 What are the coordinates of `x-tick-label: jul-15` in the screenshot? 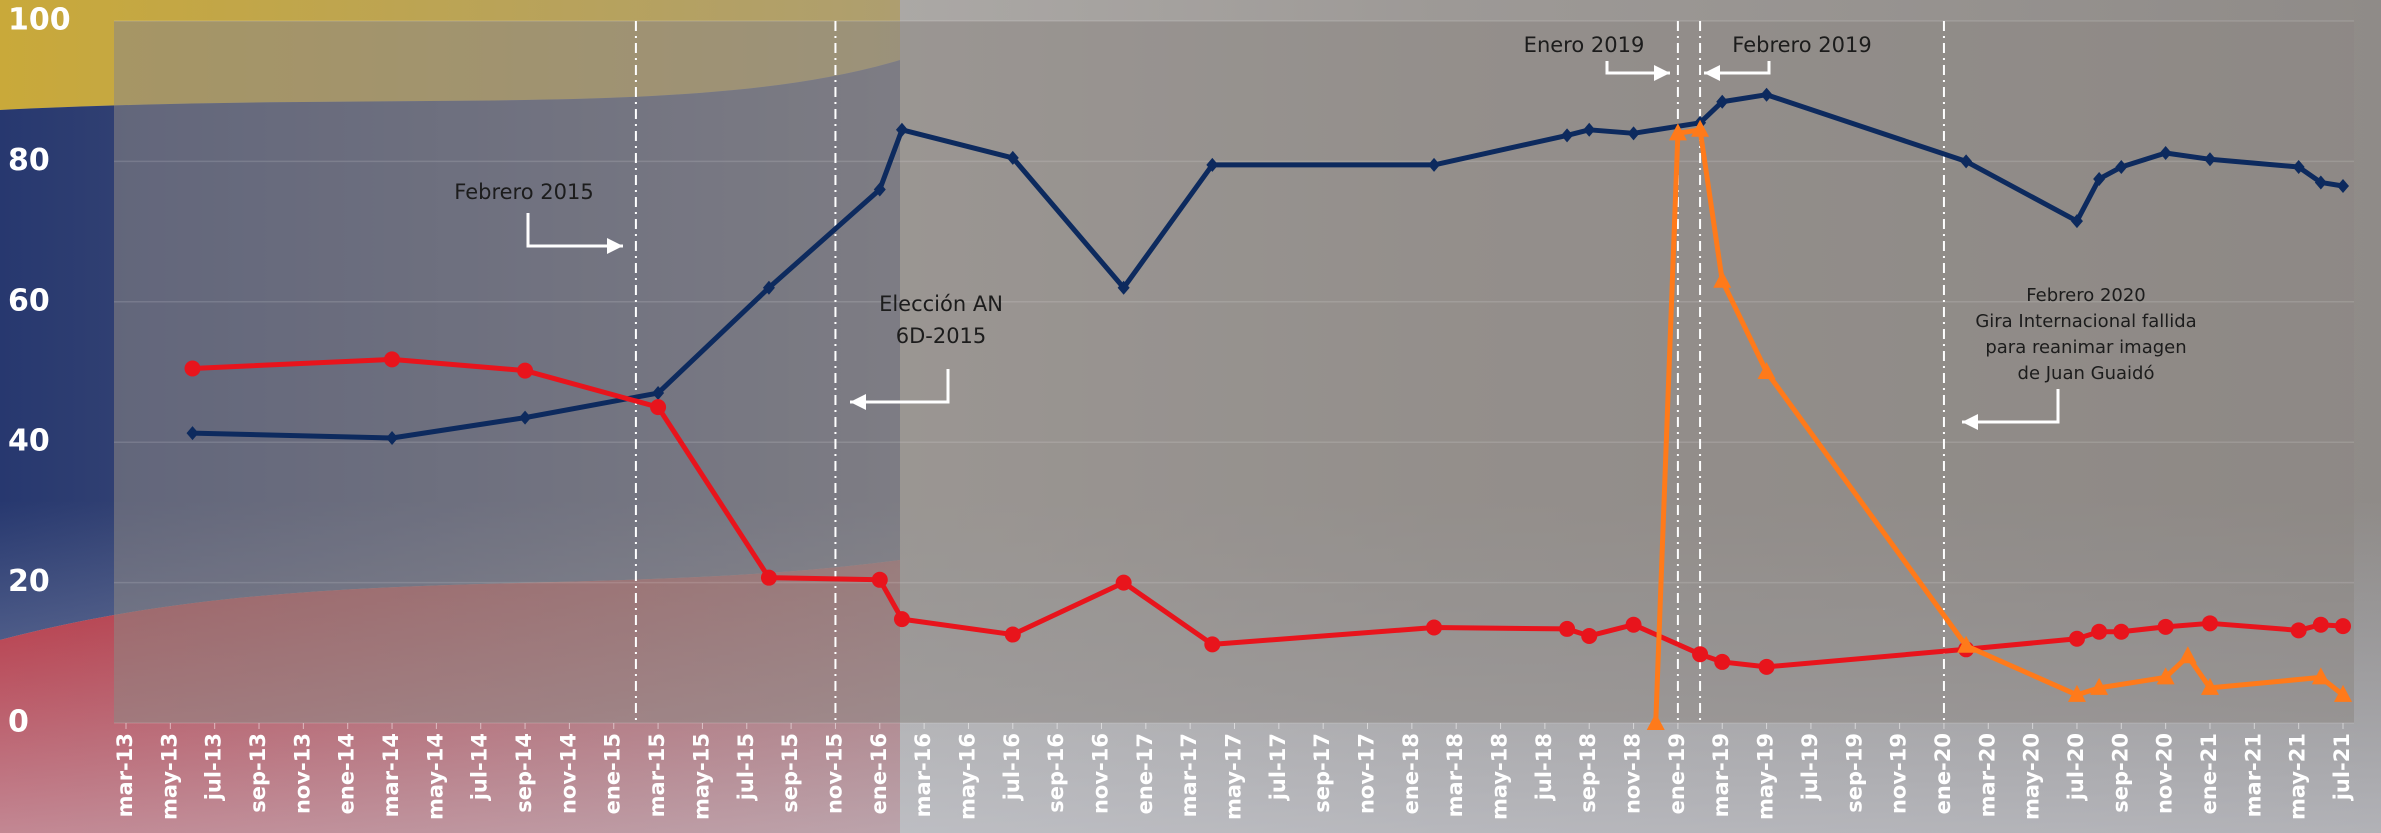 It's located at (746, 767).